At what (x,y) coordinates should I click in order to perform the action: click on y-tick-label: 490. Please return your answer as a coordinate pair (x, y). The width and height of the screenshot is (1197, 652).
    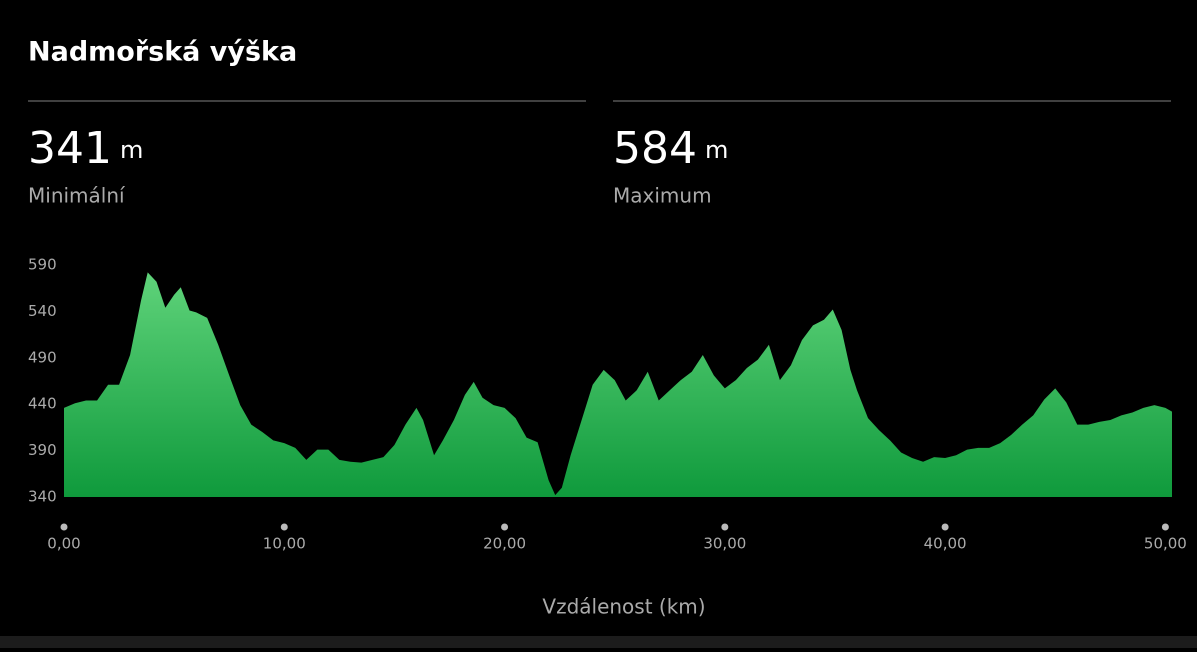
    Looking at the image, I should click on (42, 357).